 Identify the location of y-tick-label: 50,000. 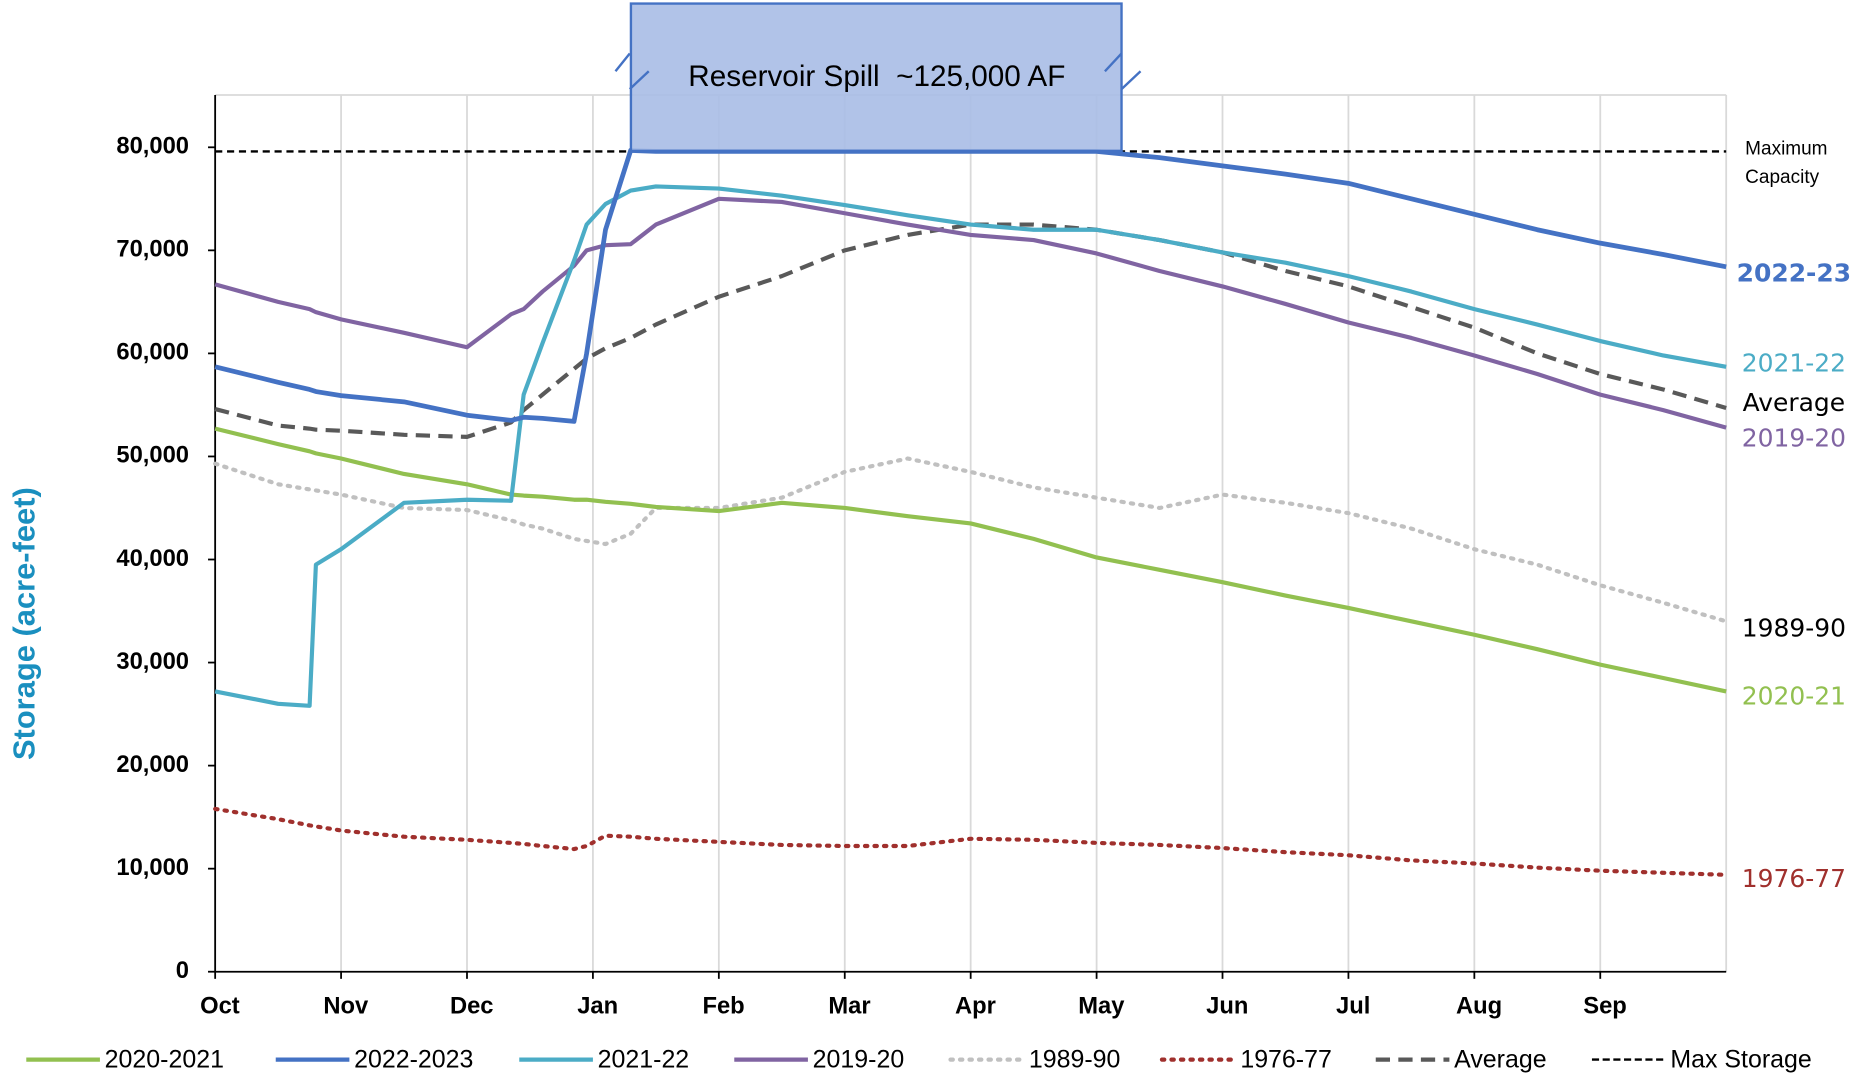
(152, 455).